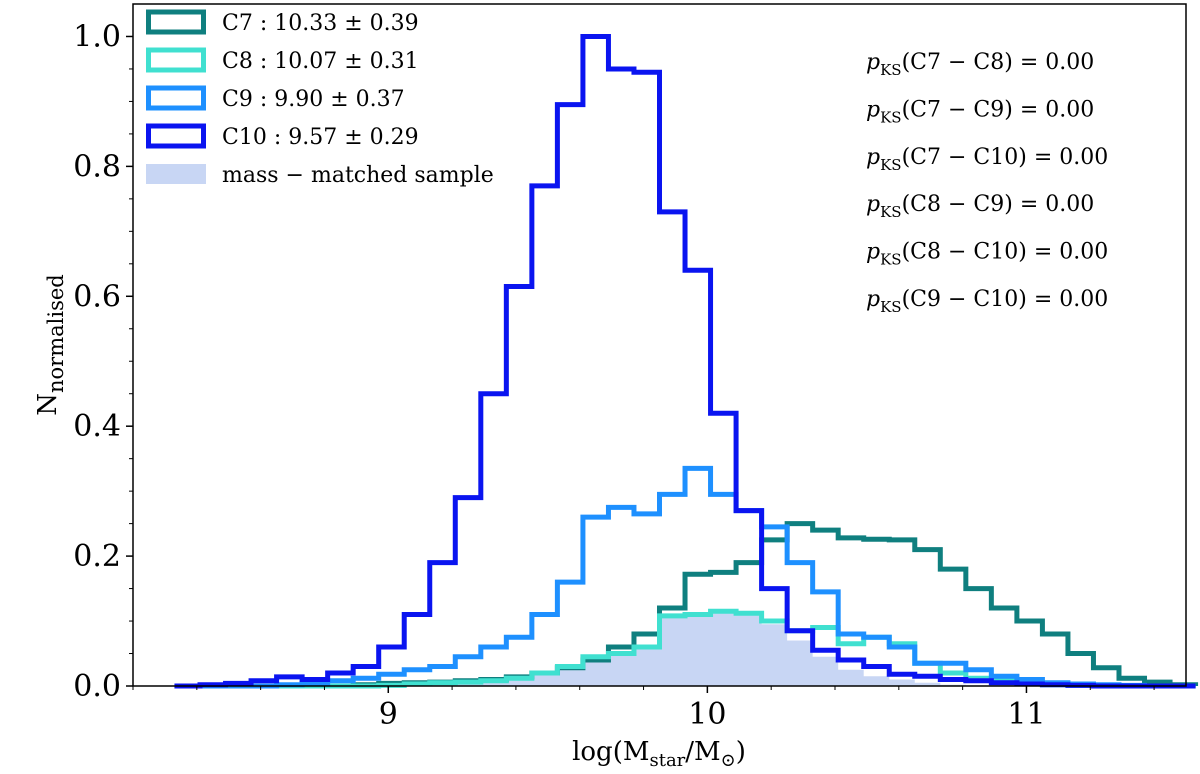 The height and width of the screenshot is (774, 1200). Describe the element at coordinates (987, 254) in the screenshot. I see `ks-annotation: pKS(C8 − C10) = 0.00` at that location.